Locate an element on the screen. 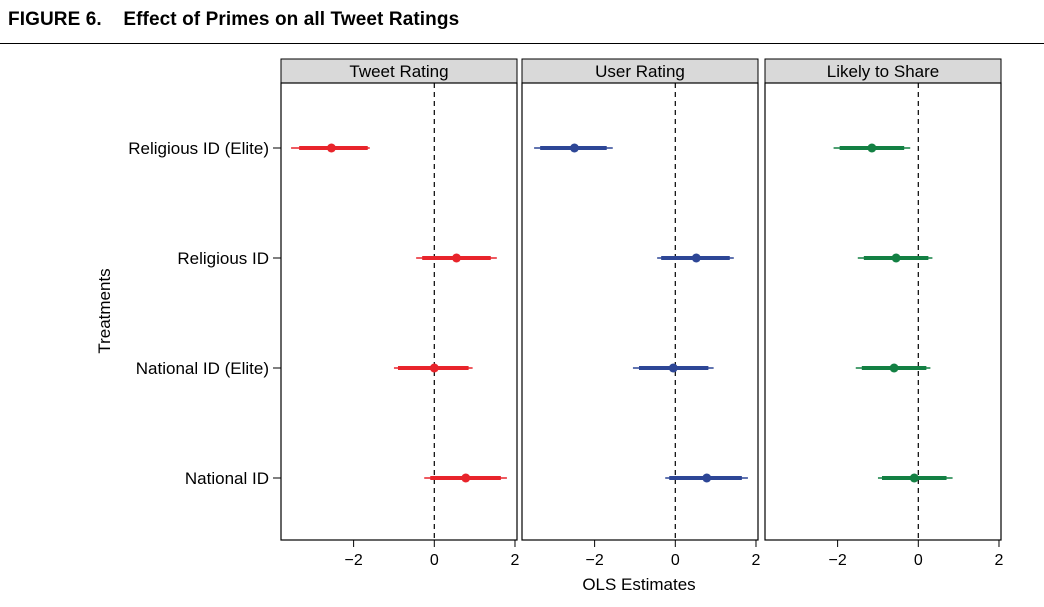  title-divider is located at coordinates (522, 43).